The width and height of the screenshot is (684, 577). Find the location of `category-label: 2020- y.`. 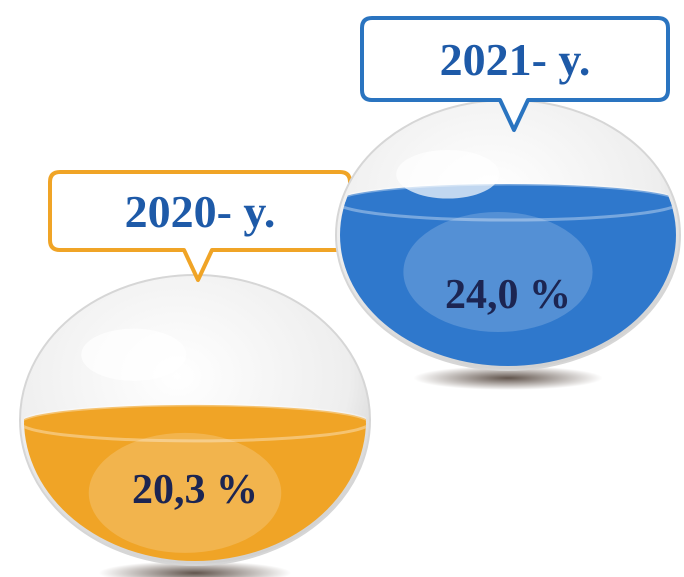

category-label: 2020- y. is located at coordinates (200, 211).